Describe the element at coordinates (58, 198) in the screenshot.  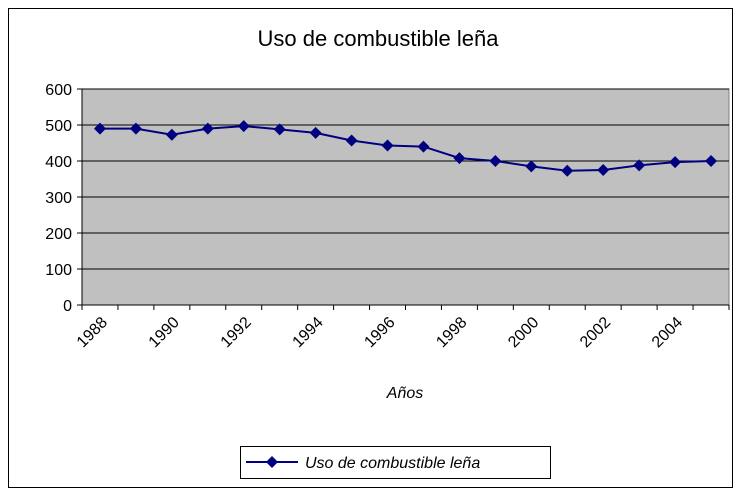
I see `y-tick-label: 300` at that location.